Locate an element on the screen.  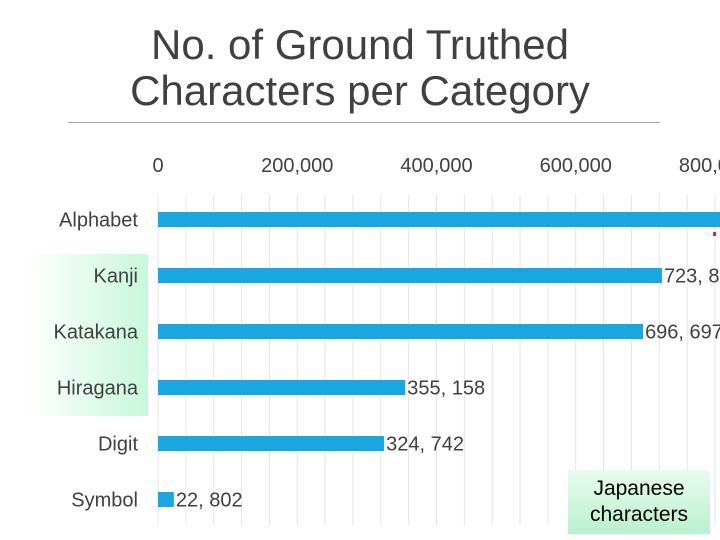
data-label-kanji: 723, 805 is located at coordinates (692, 277).